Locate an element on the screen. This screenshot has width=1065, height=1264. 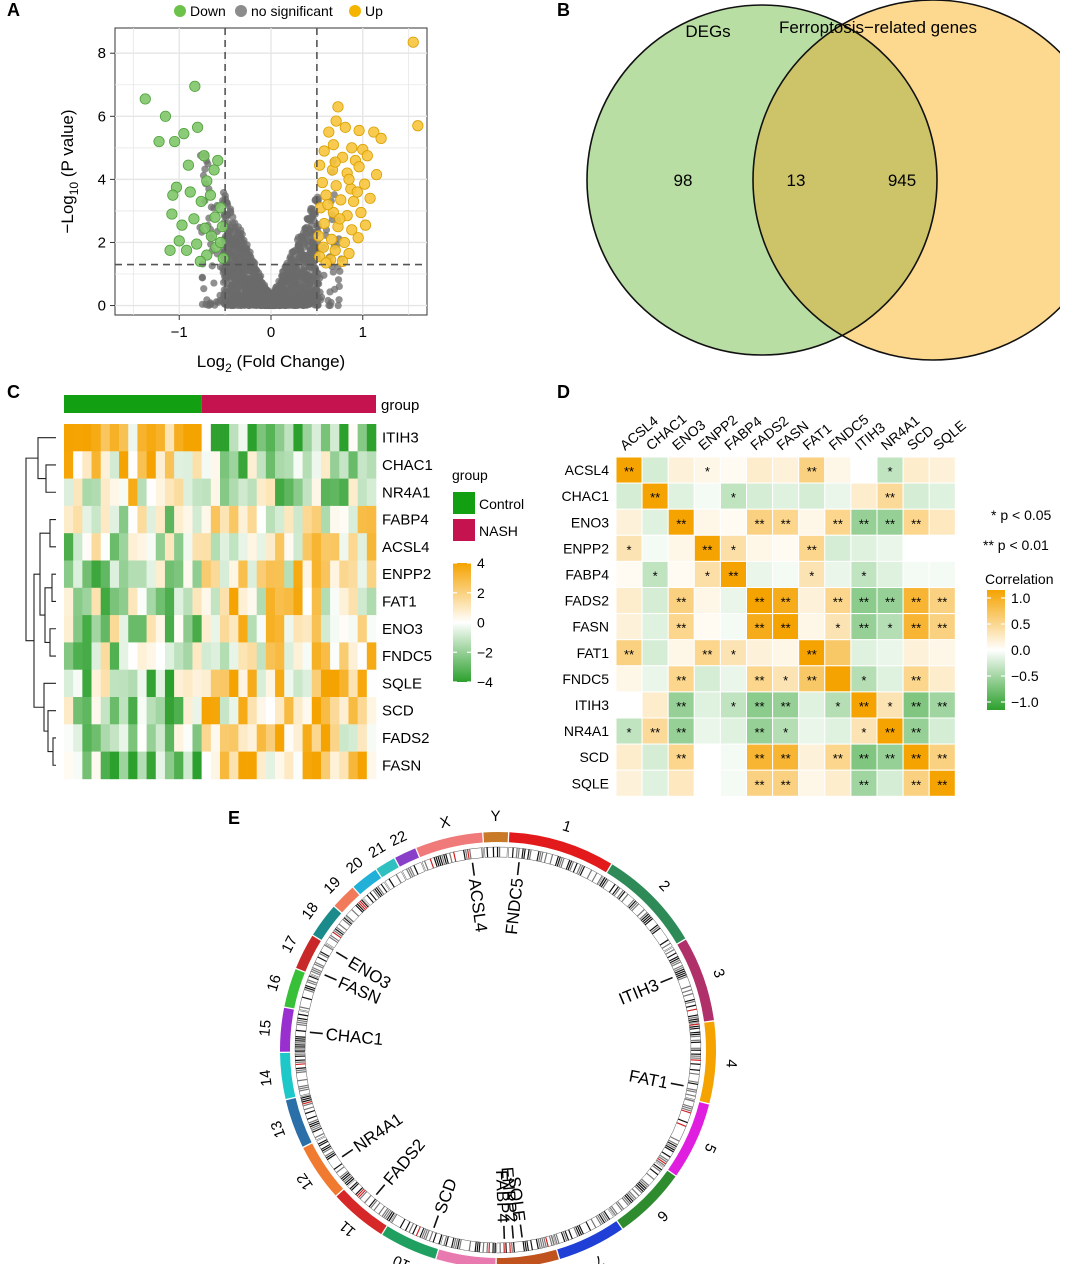
gene-label: ACSL4 is located at coordinates (478, 905).